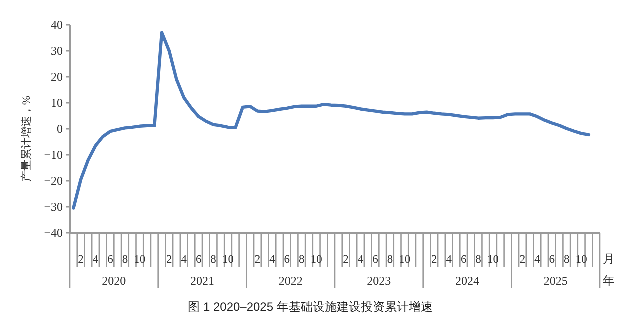 Image resolution: width=621 pixels, height=323 pixels. I want to click on text: 2021, so click(202, 281).